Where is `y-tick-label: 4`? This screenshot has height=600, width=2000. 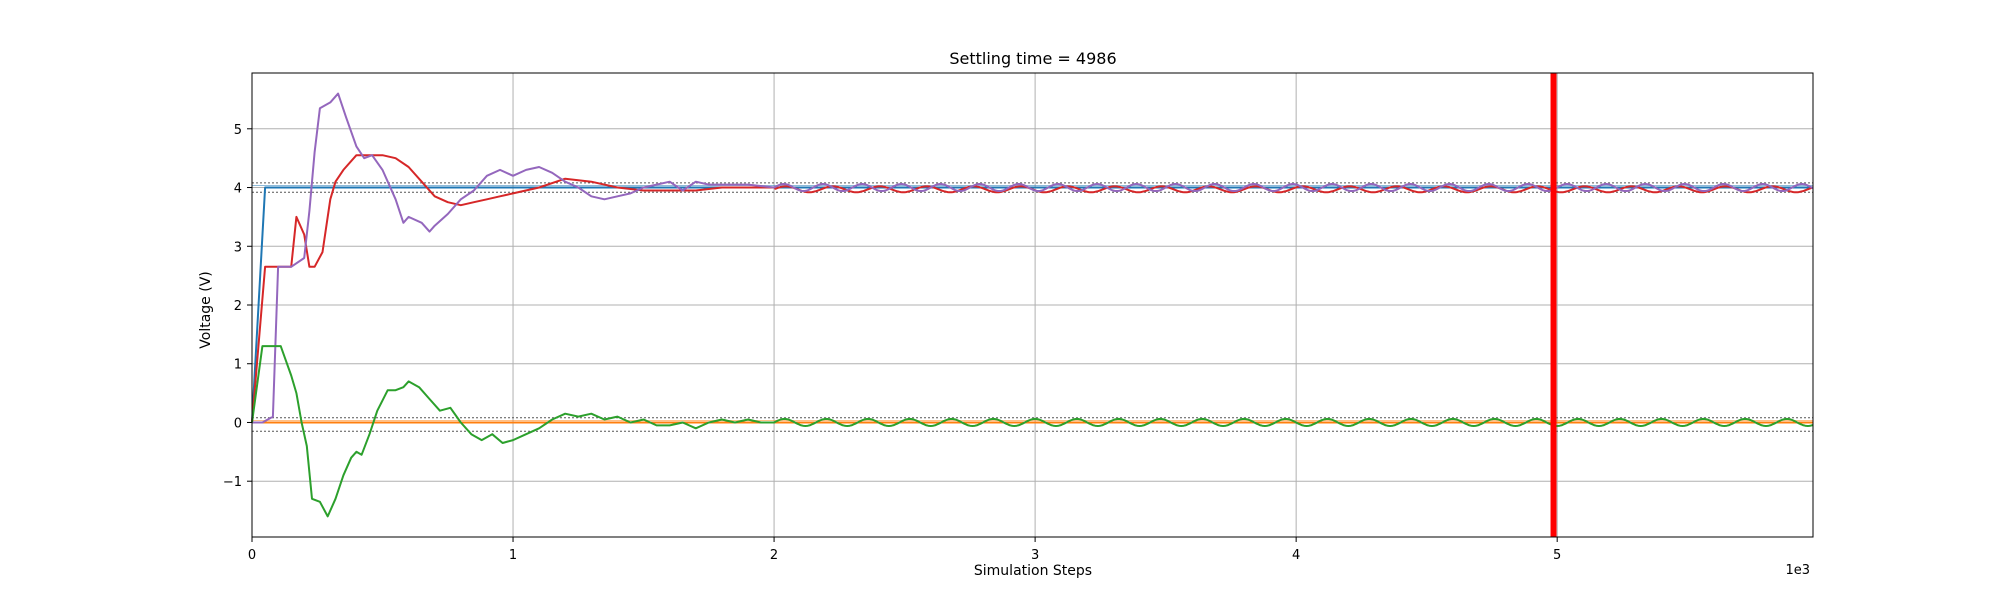 y-tick-label: 4 is located at coordinates (238, 189).